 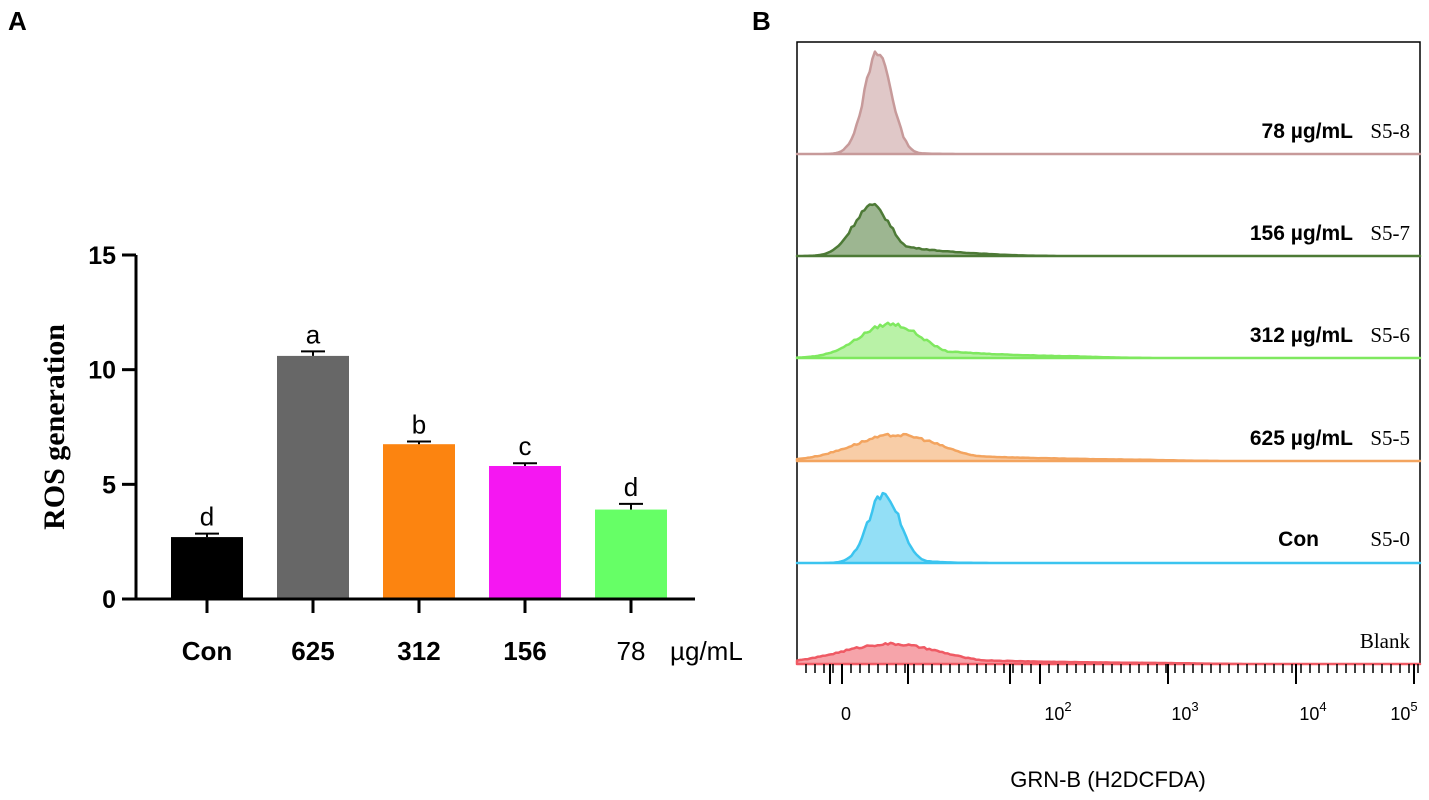 I want to click on x-minor-ticks, so click(x=1112, y=674).